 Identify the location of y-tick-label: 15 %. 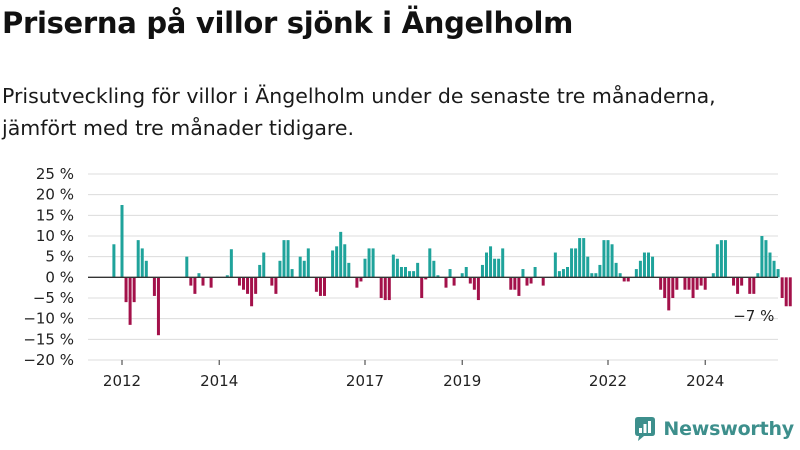
(55, 215).